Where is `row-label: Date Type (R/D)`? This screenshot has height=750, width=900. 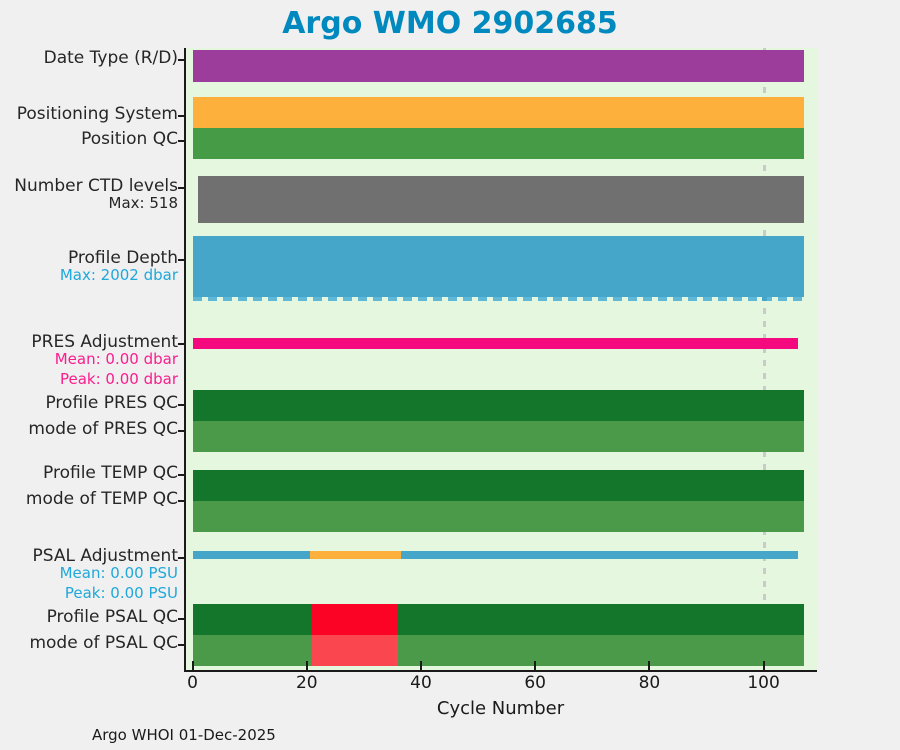
row-label: Date Type (R/D) is located at coordinates (110, 58).